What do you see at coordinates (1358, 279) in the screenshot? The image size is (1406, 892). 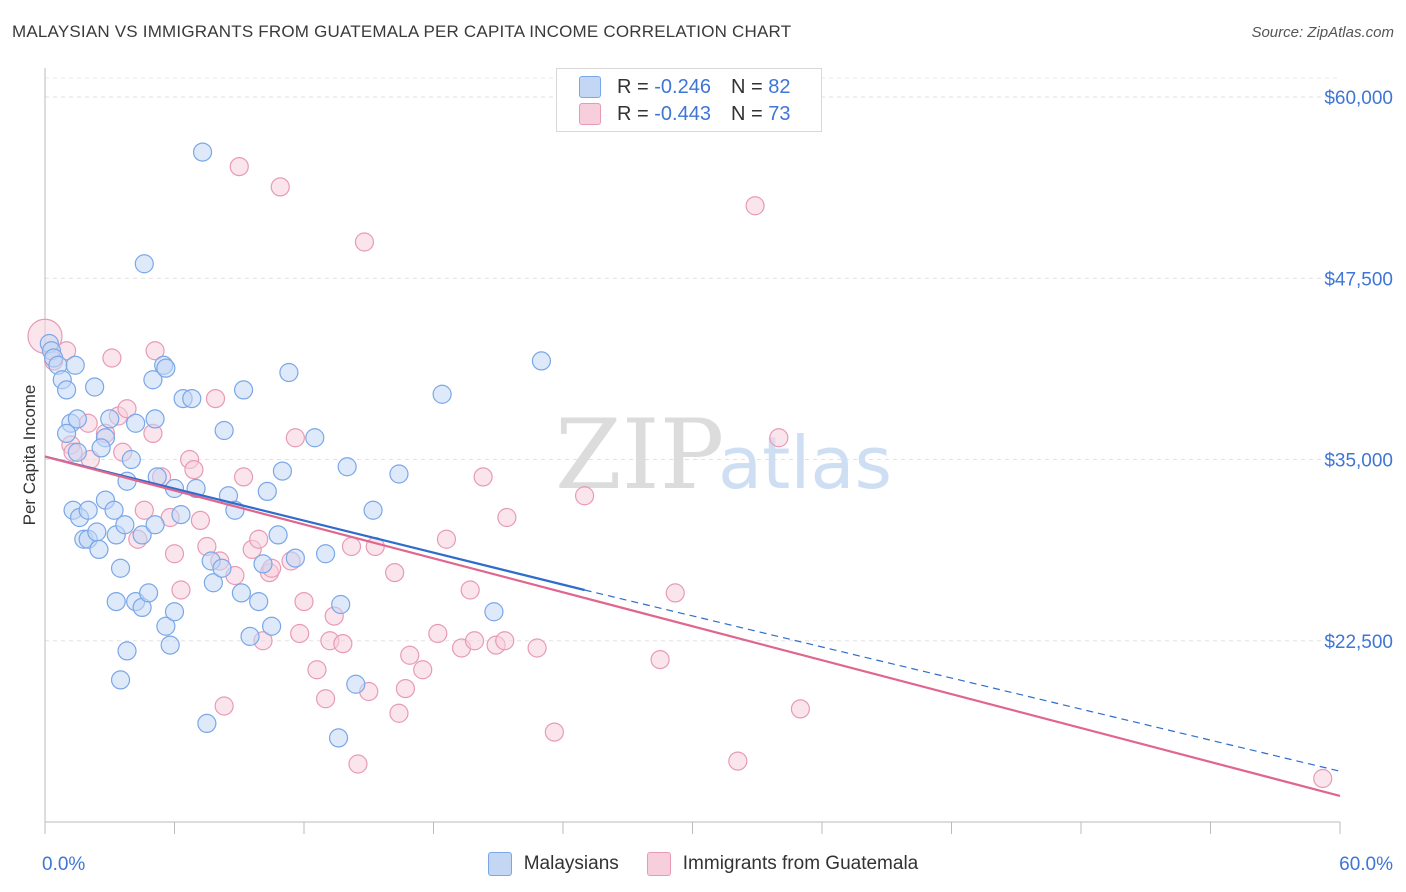 I see `y-tick-label: $47,500` at bounding box center [1358, 279].